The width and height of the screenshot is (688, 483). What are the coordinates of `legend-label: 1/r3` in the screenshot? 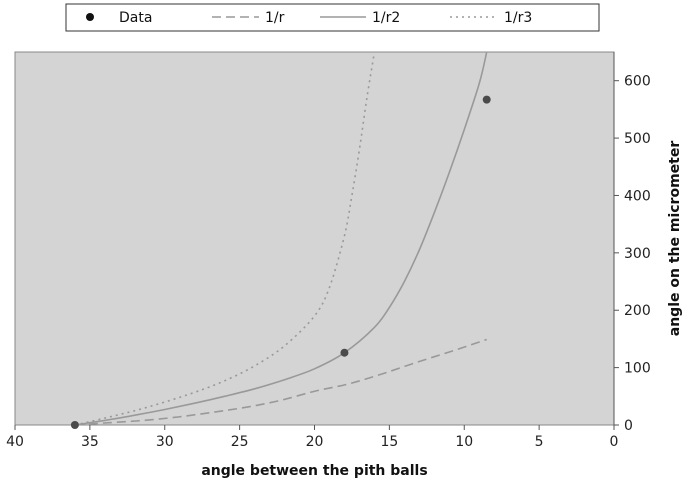 It's located at (518, 18).